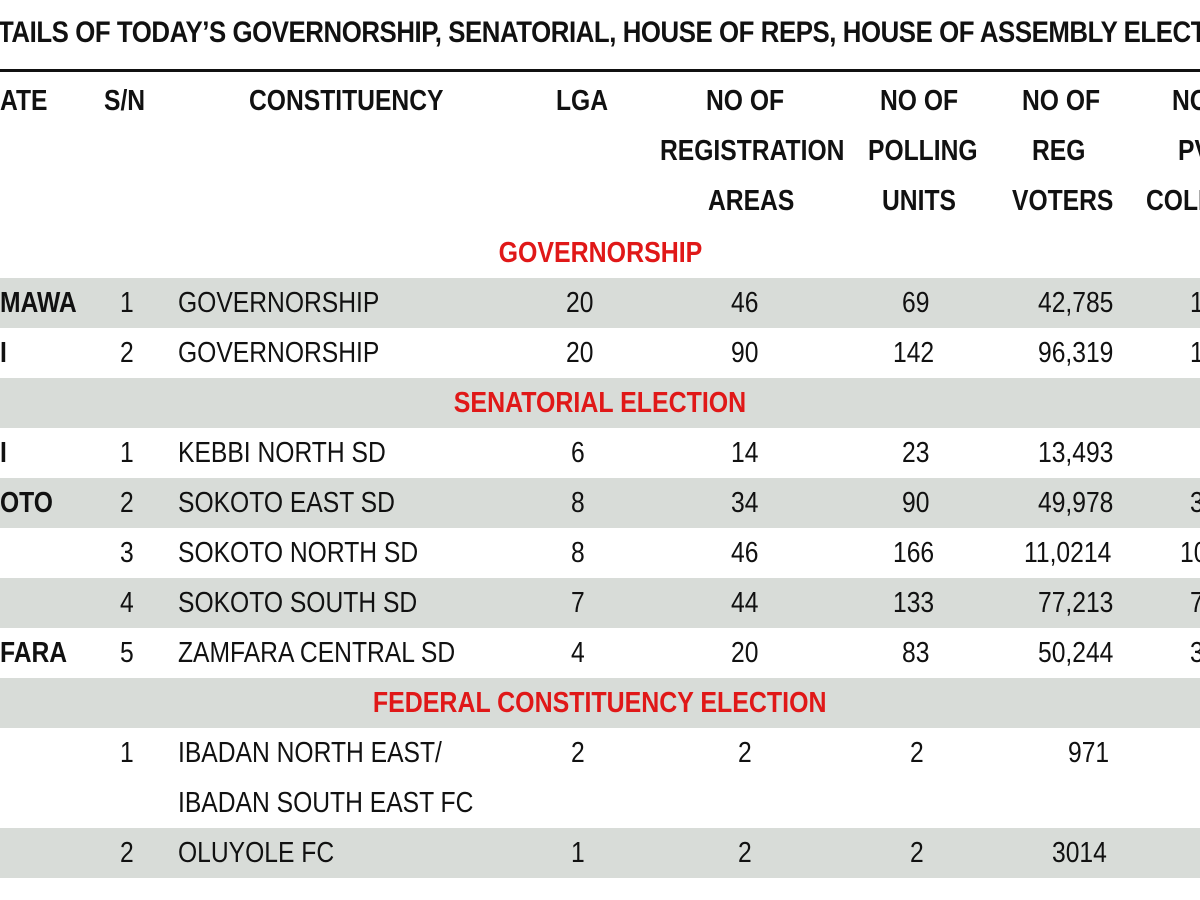 Image resolution: width=1200 pixels, height=900 pixels. Describe the element at coordinates (600, 303) in the screenshot. I see `table-row: MAWA 1 GOVERNORSHIP 20 46 69 42,785 1` at that location.